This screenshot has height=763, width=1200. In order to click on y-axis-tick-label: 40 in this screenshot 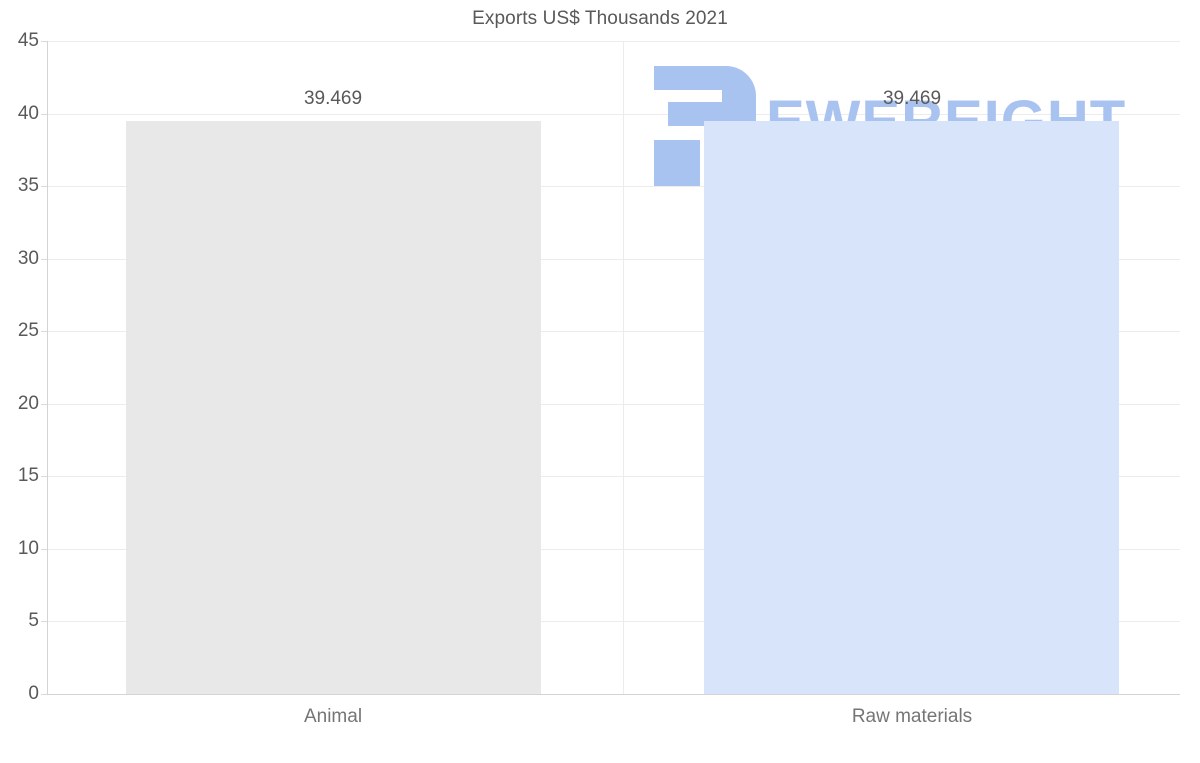, I will do `click(28, 113)`.